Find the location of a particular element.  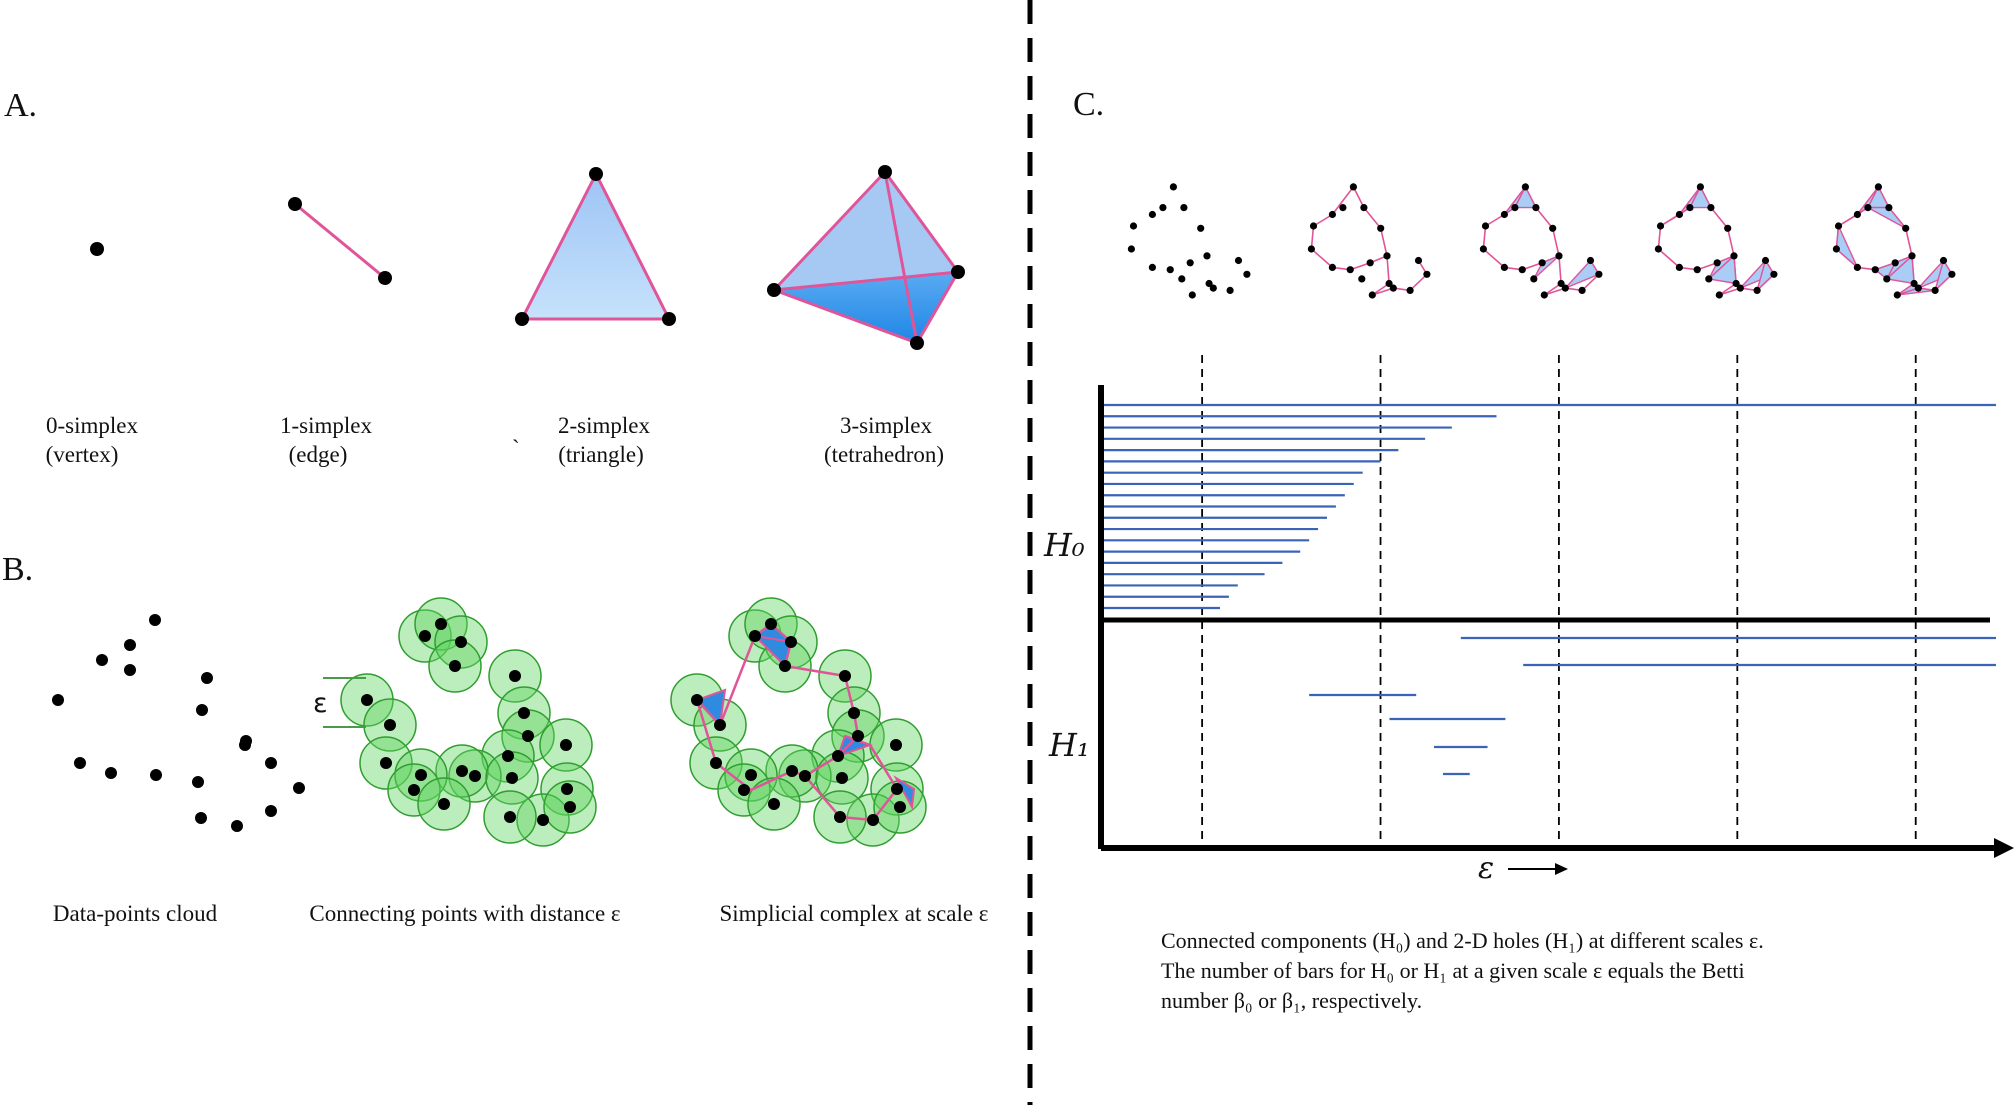

epsilon-axis-label: ε is located at coordinates (1486, 868).